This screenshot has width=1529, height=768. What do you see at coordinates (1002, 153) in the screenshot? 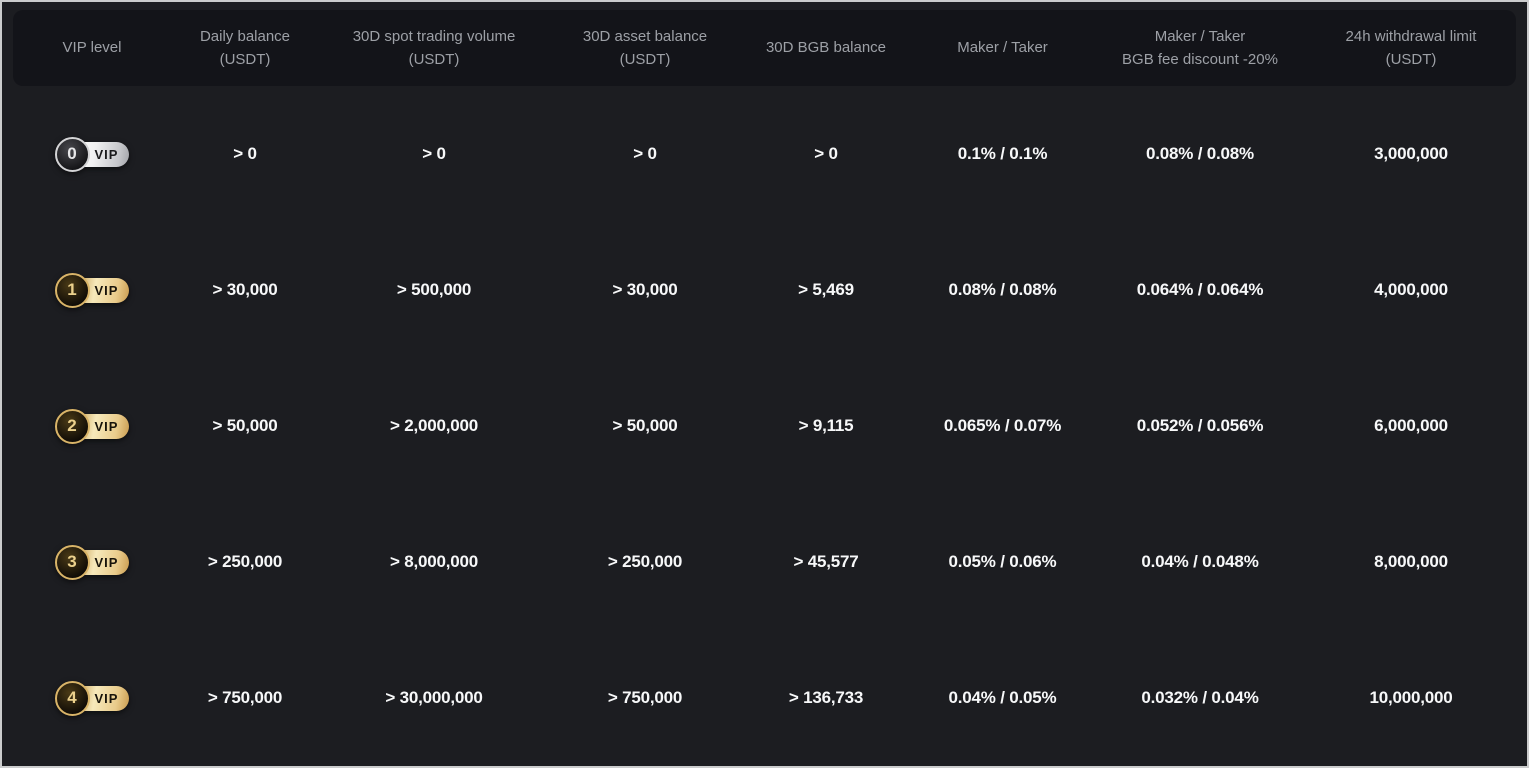
I see `maker-taker-value: 0.1% / 0.1%` at bounding box center [1002, 153].